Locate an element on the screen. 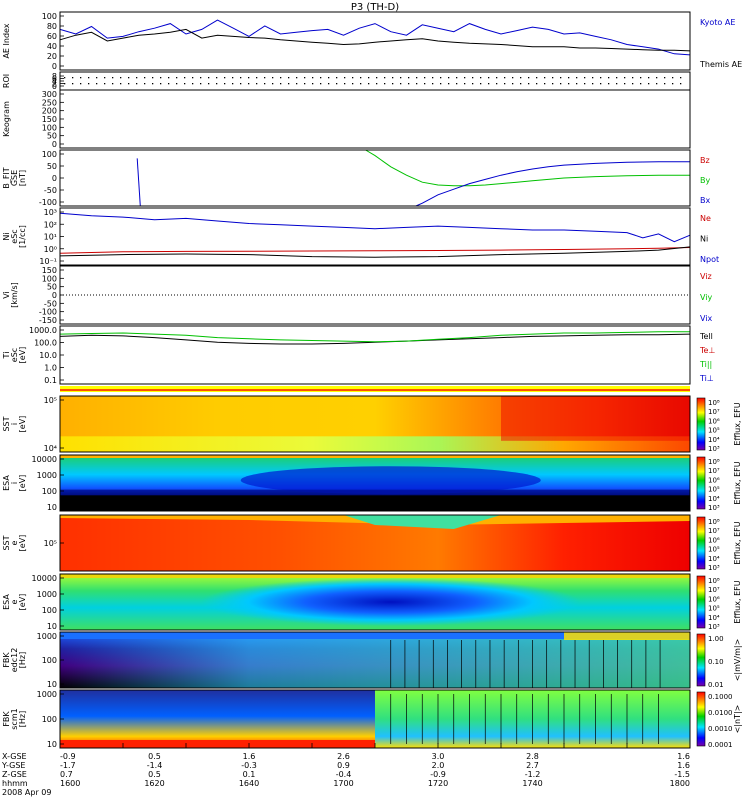  ytick-label-roi: 0 is located at coordinates (54, 86).